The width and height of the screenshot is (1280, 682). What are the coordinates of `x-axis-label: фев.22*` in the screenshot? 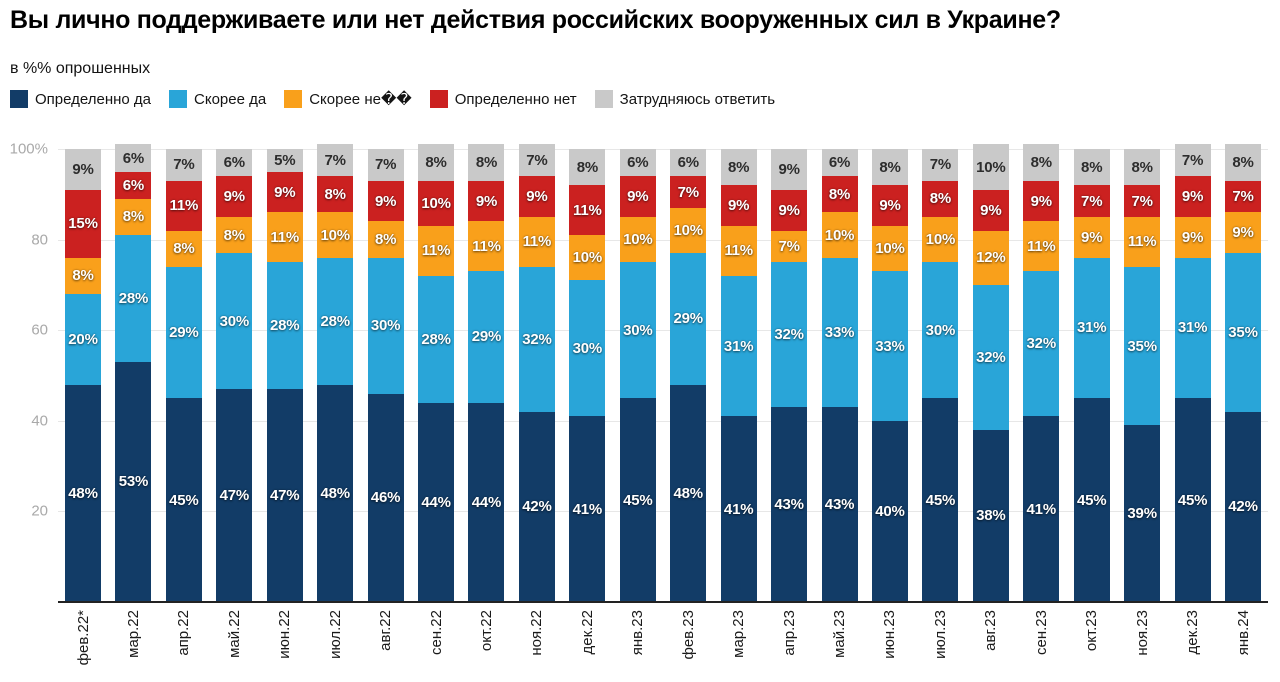 It's located at (83, 638).